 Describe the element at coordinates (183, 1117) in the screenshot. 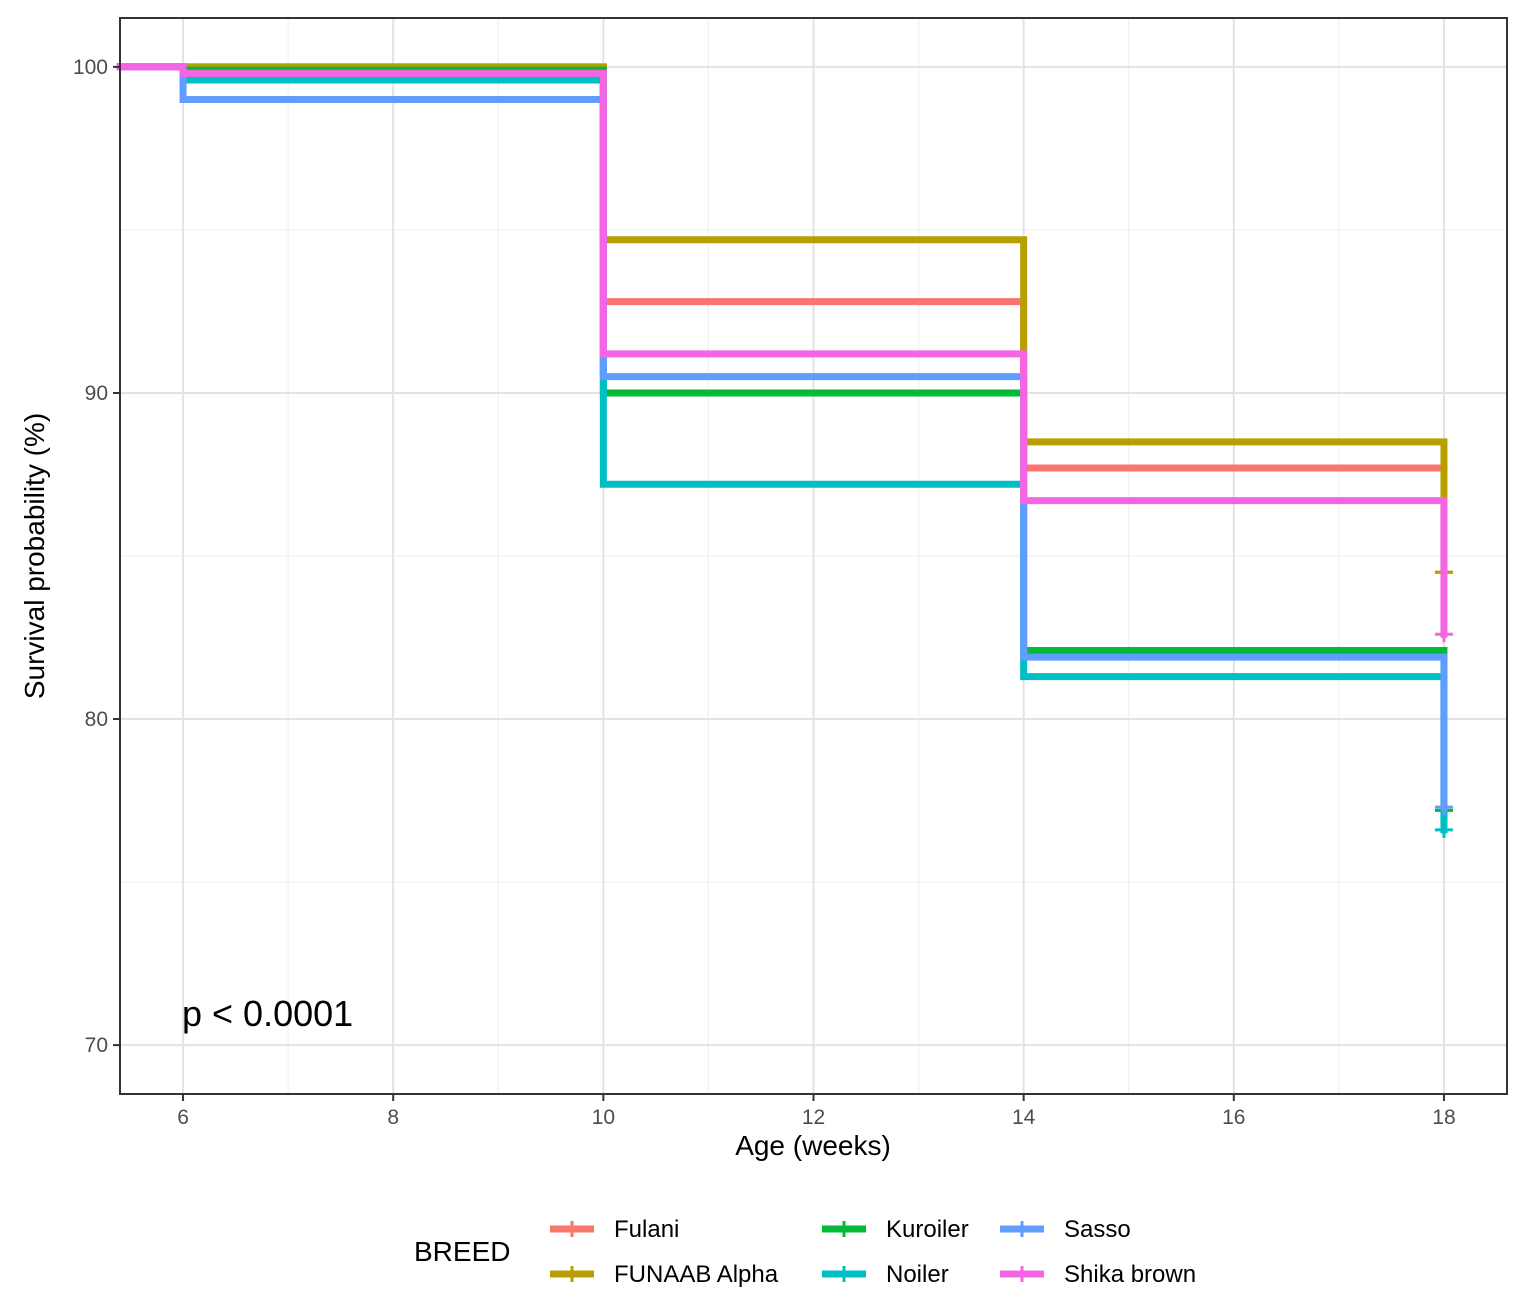

I see `x-tick-label: 6` at that location.